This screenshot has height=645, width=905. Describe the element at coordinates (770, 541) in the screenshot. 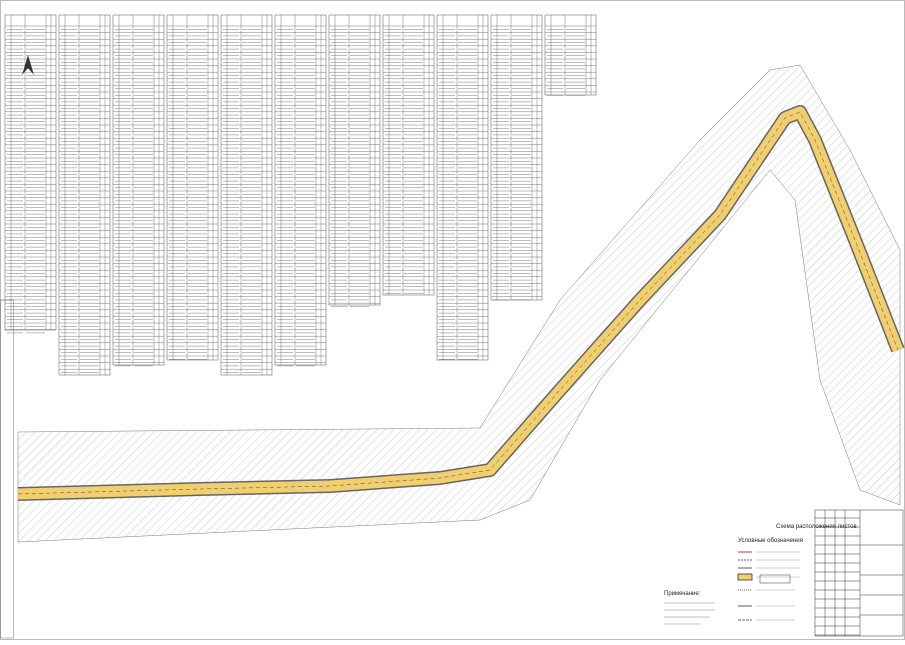

I see `legend-title: Условные обозначения` at that location.